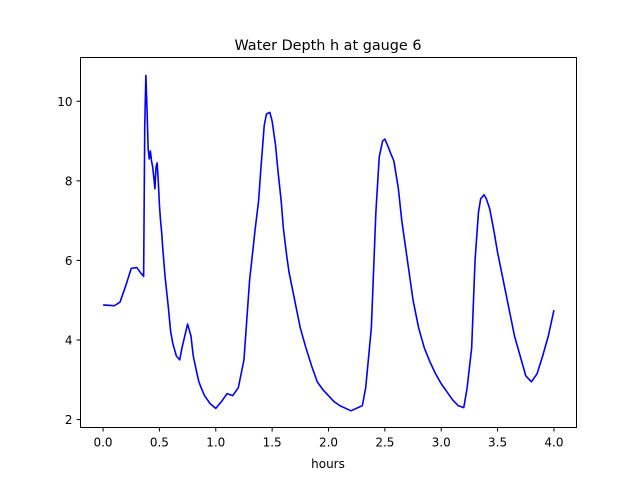 This screenshot has width=640, height=480. What do you see at coordinates (69, 181) in the screenshot?
I see `y-tick-label: 8` at bounding box center [69, 181].